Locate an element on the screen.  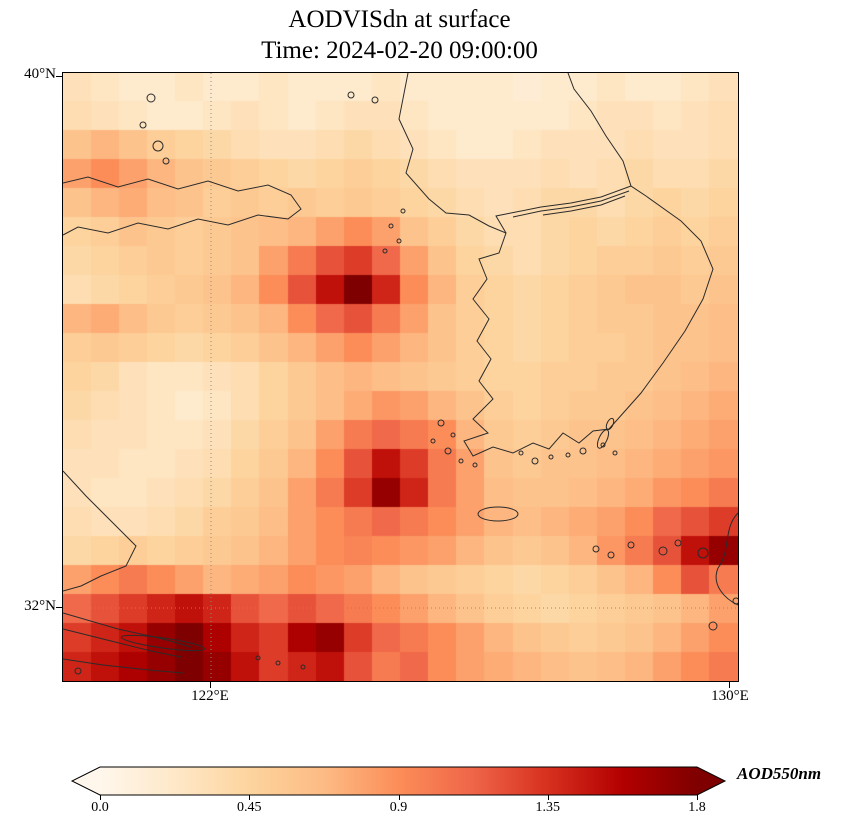
colorbar-label: AOD550nm is located at coordinates (779, 773).